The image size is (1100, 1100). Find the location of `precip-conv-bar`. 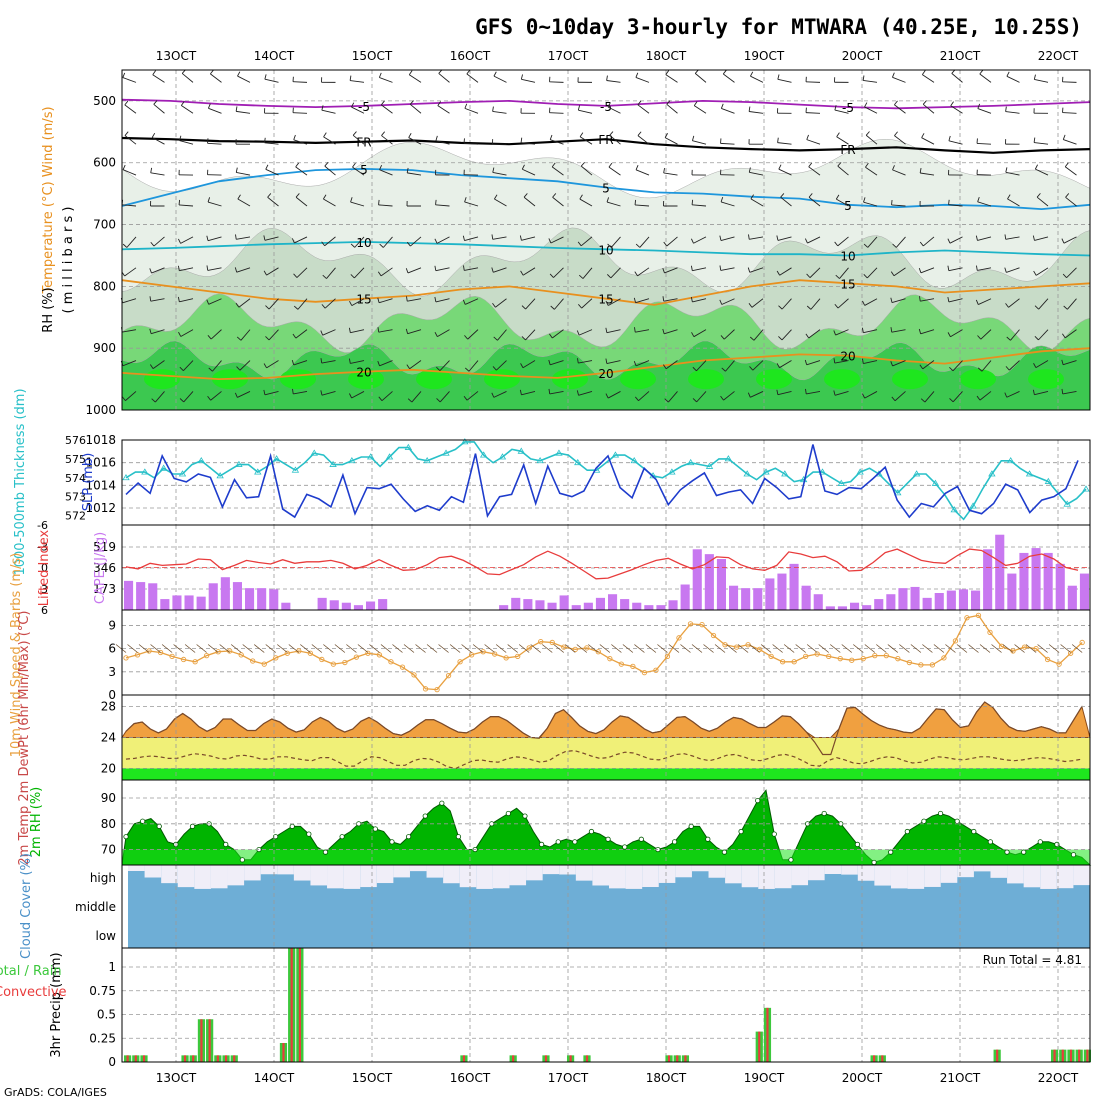

precip-conv-bar is located at coordinates (767, 1034).